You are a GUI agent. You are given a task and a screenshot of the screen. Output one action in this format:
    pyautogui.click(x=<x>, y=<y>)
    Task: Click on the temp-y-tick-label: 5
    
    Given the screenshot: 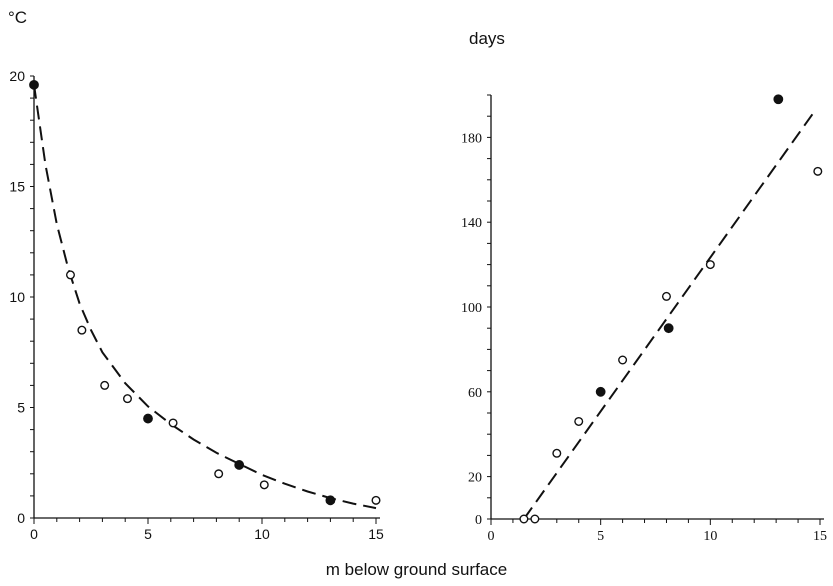 What is the action you would take?
    pyautogui.click(x=21, y=408)
    